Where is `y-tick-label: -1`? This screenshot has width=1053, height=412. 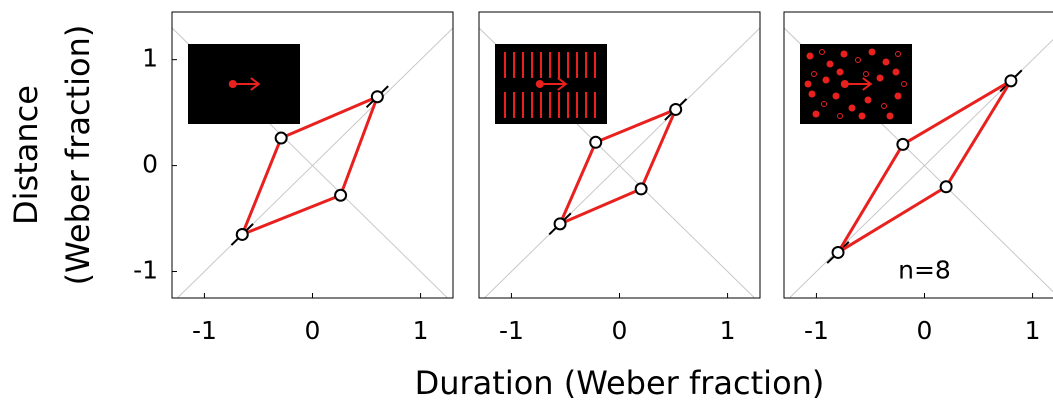
y-tick-label: -1 is located at coordinates (145, 270).